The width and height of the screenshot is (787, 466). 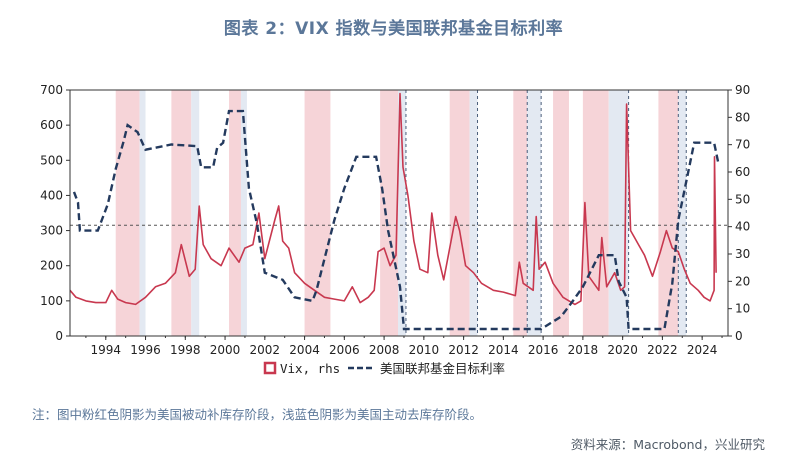 I want to click on legend-vix-swatch, so click(x=270, y=368).